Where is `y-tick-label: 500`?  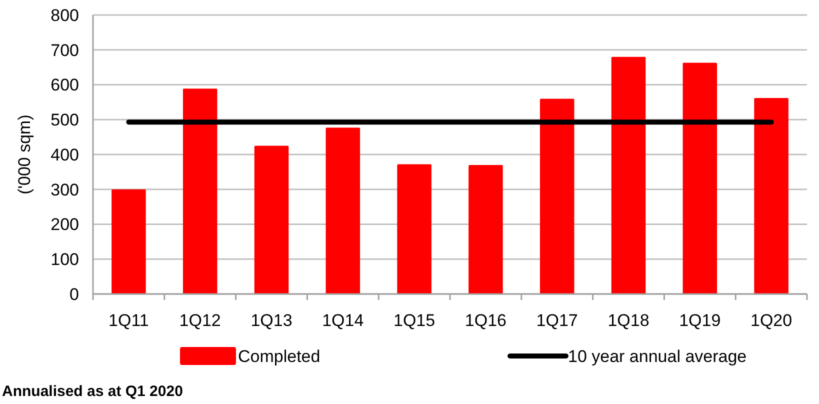
y-tick-label: 500 is located at coordinates (64, 120).